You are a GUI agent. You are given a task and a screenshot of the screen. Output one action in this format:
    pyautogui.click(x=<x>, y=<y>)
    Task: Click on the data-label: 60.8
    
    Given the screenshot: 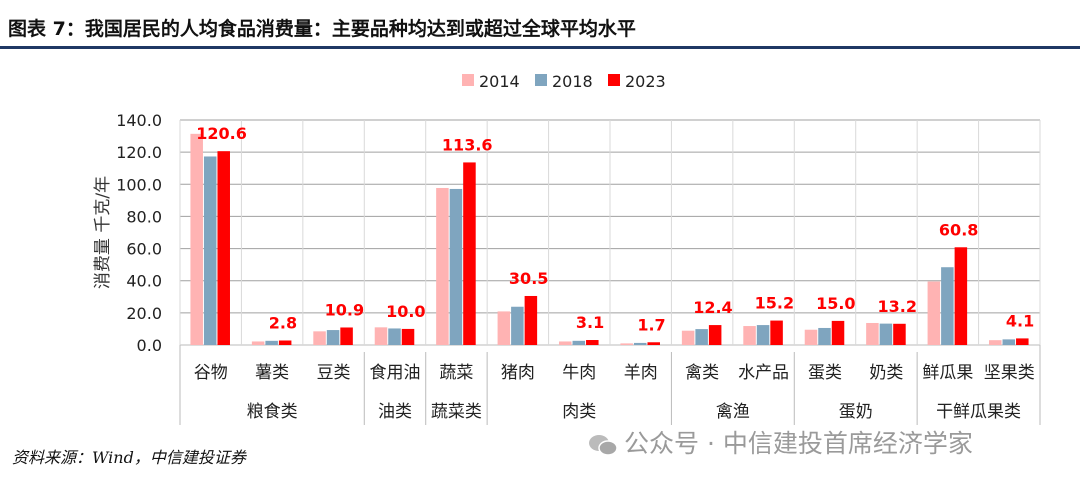 What is the action you would take?
    pyautogui.click(x=958, y=229)
    